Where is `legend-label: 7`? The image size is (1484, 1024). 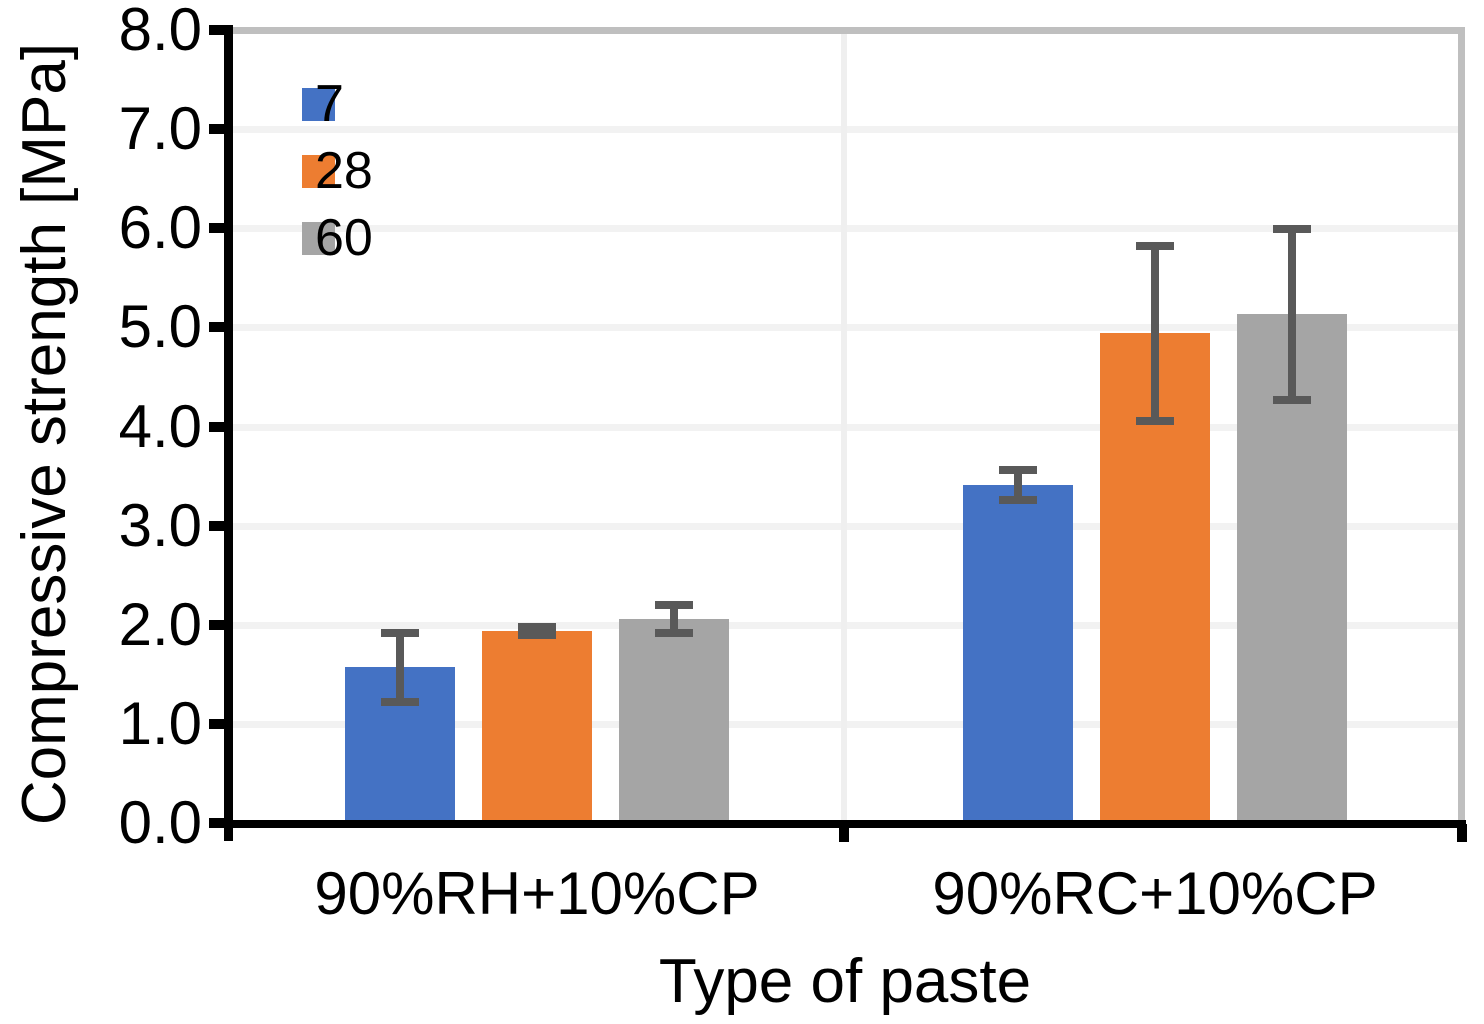 legend-label: 7 is located at coordinates (329, 104).